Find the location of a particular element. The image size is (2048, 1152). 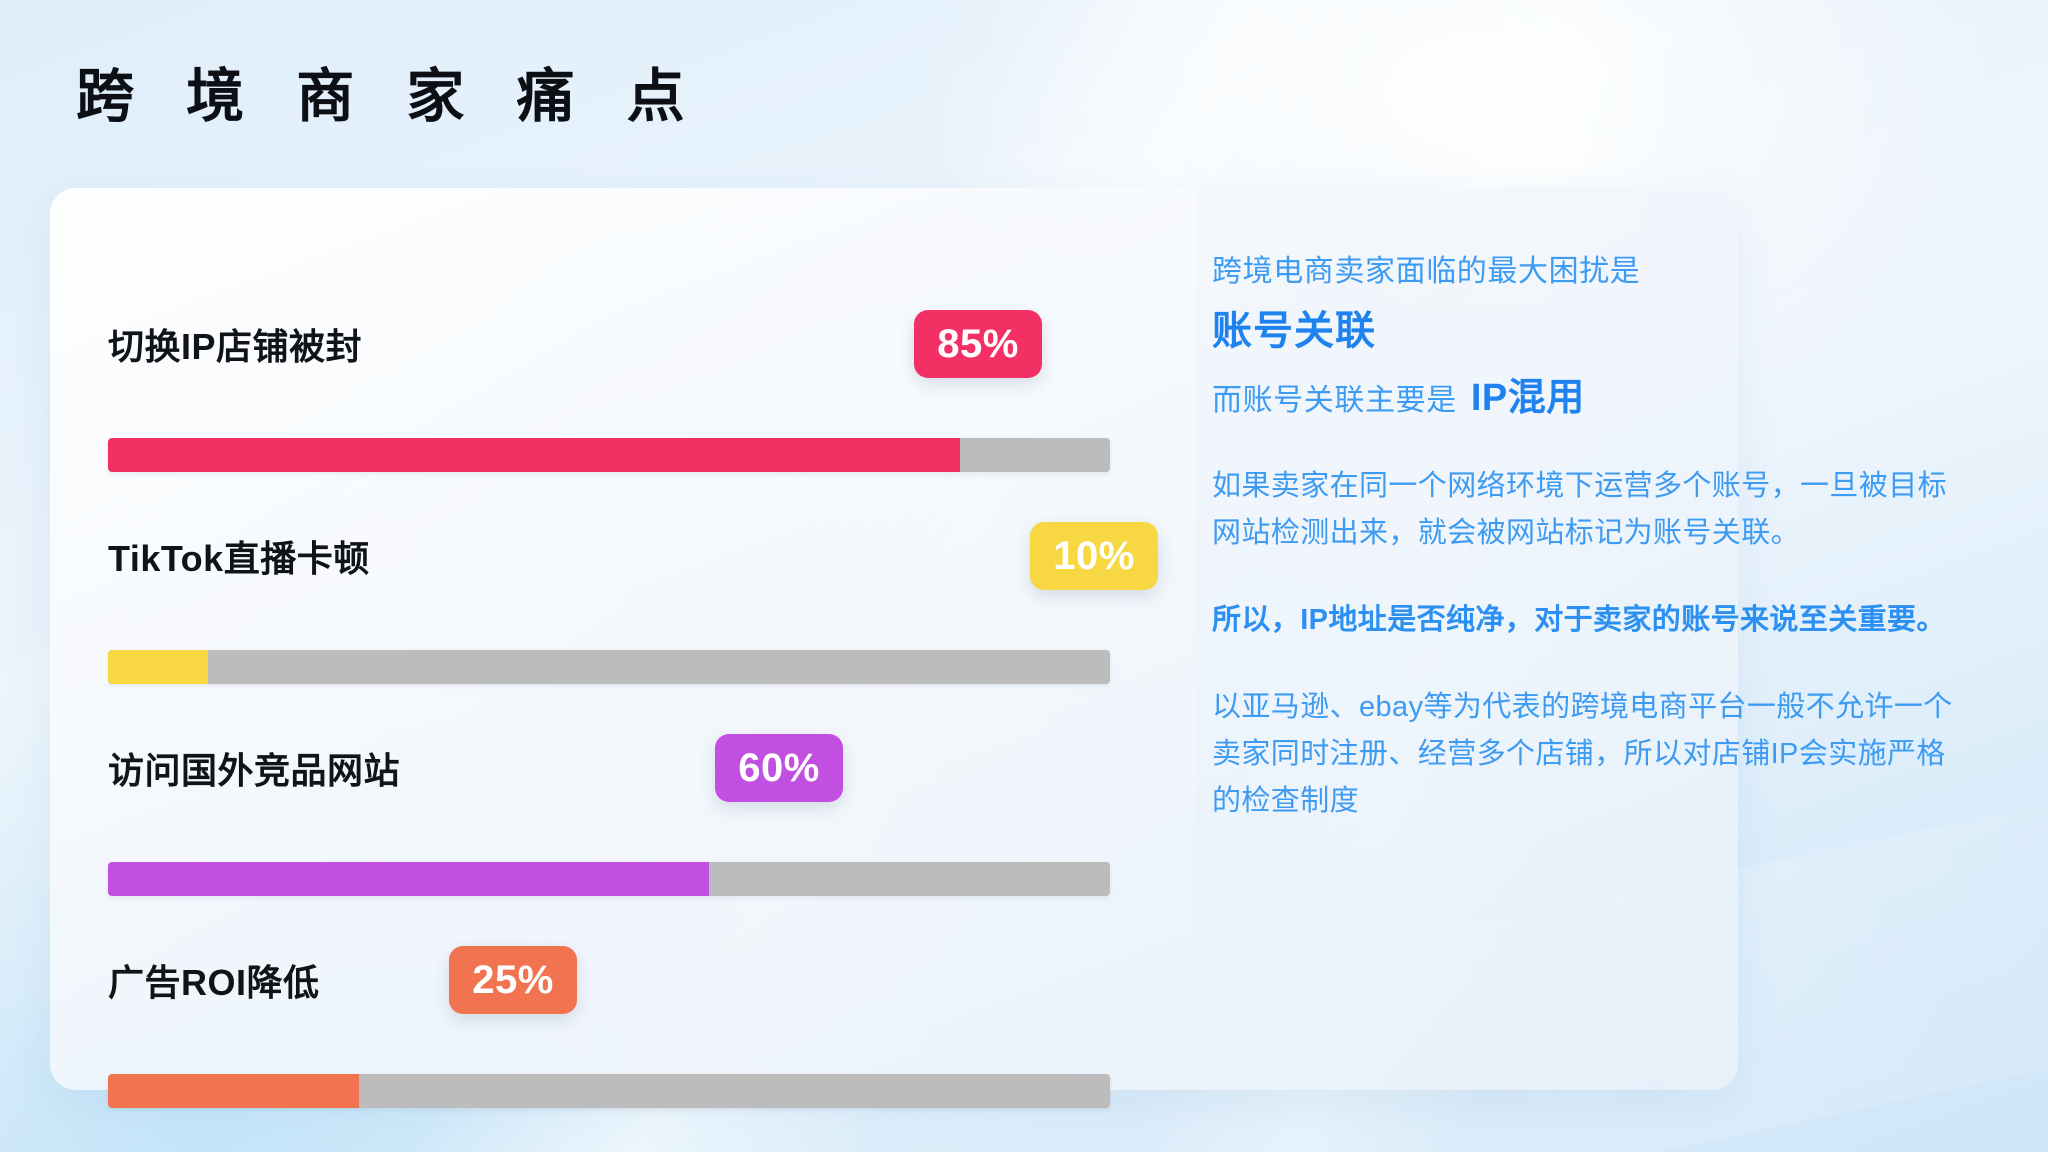

bar-header: TikTok直播卡顿 10% is located at coordinates (633, 549).